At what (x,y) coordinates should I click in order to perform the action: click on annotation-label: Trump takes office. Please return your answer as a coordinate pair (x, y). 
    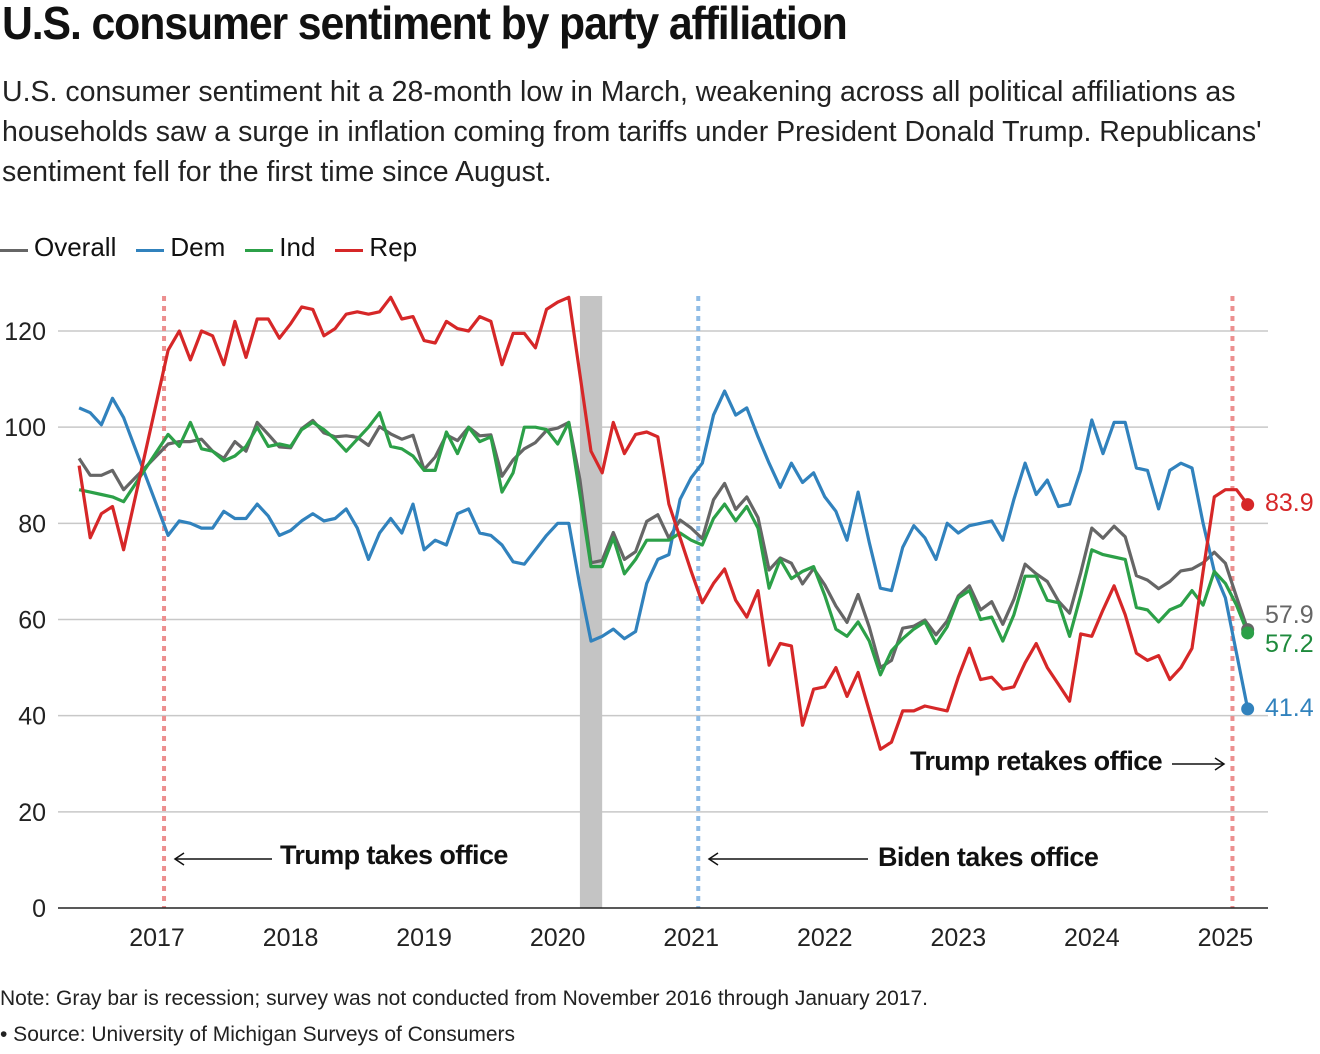
    Looking at the image, I should click on (394, 855).